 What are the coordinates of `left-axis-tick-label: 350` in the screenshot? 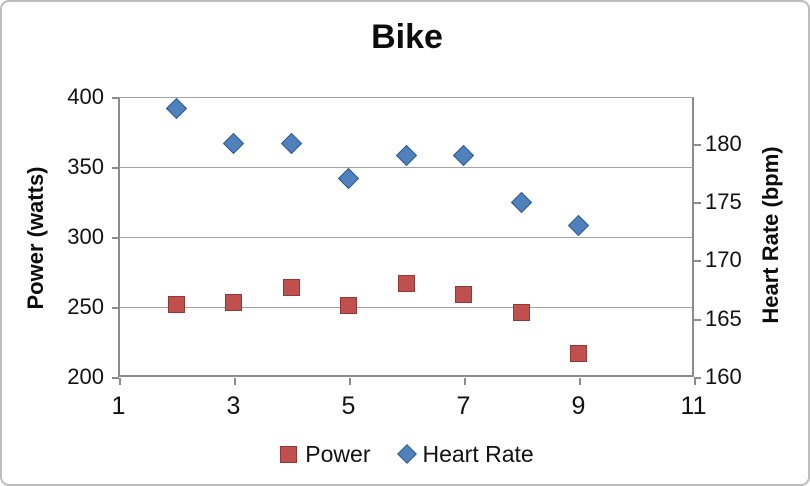 It's located at (85, 166).